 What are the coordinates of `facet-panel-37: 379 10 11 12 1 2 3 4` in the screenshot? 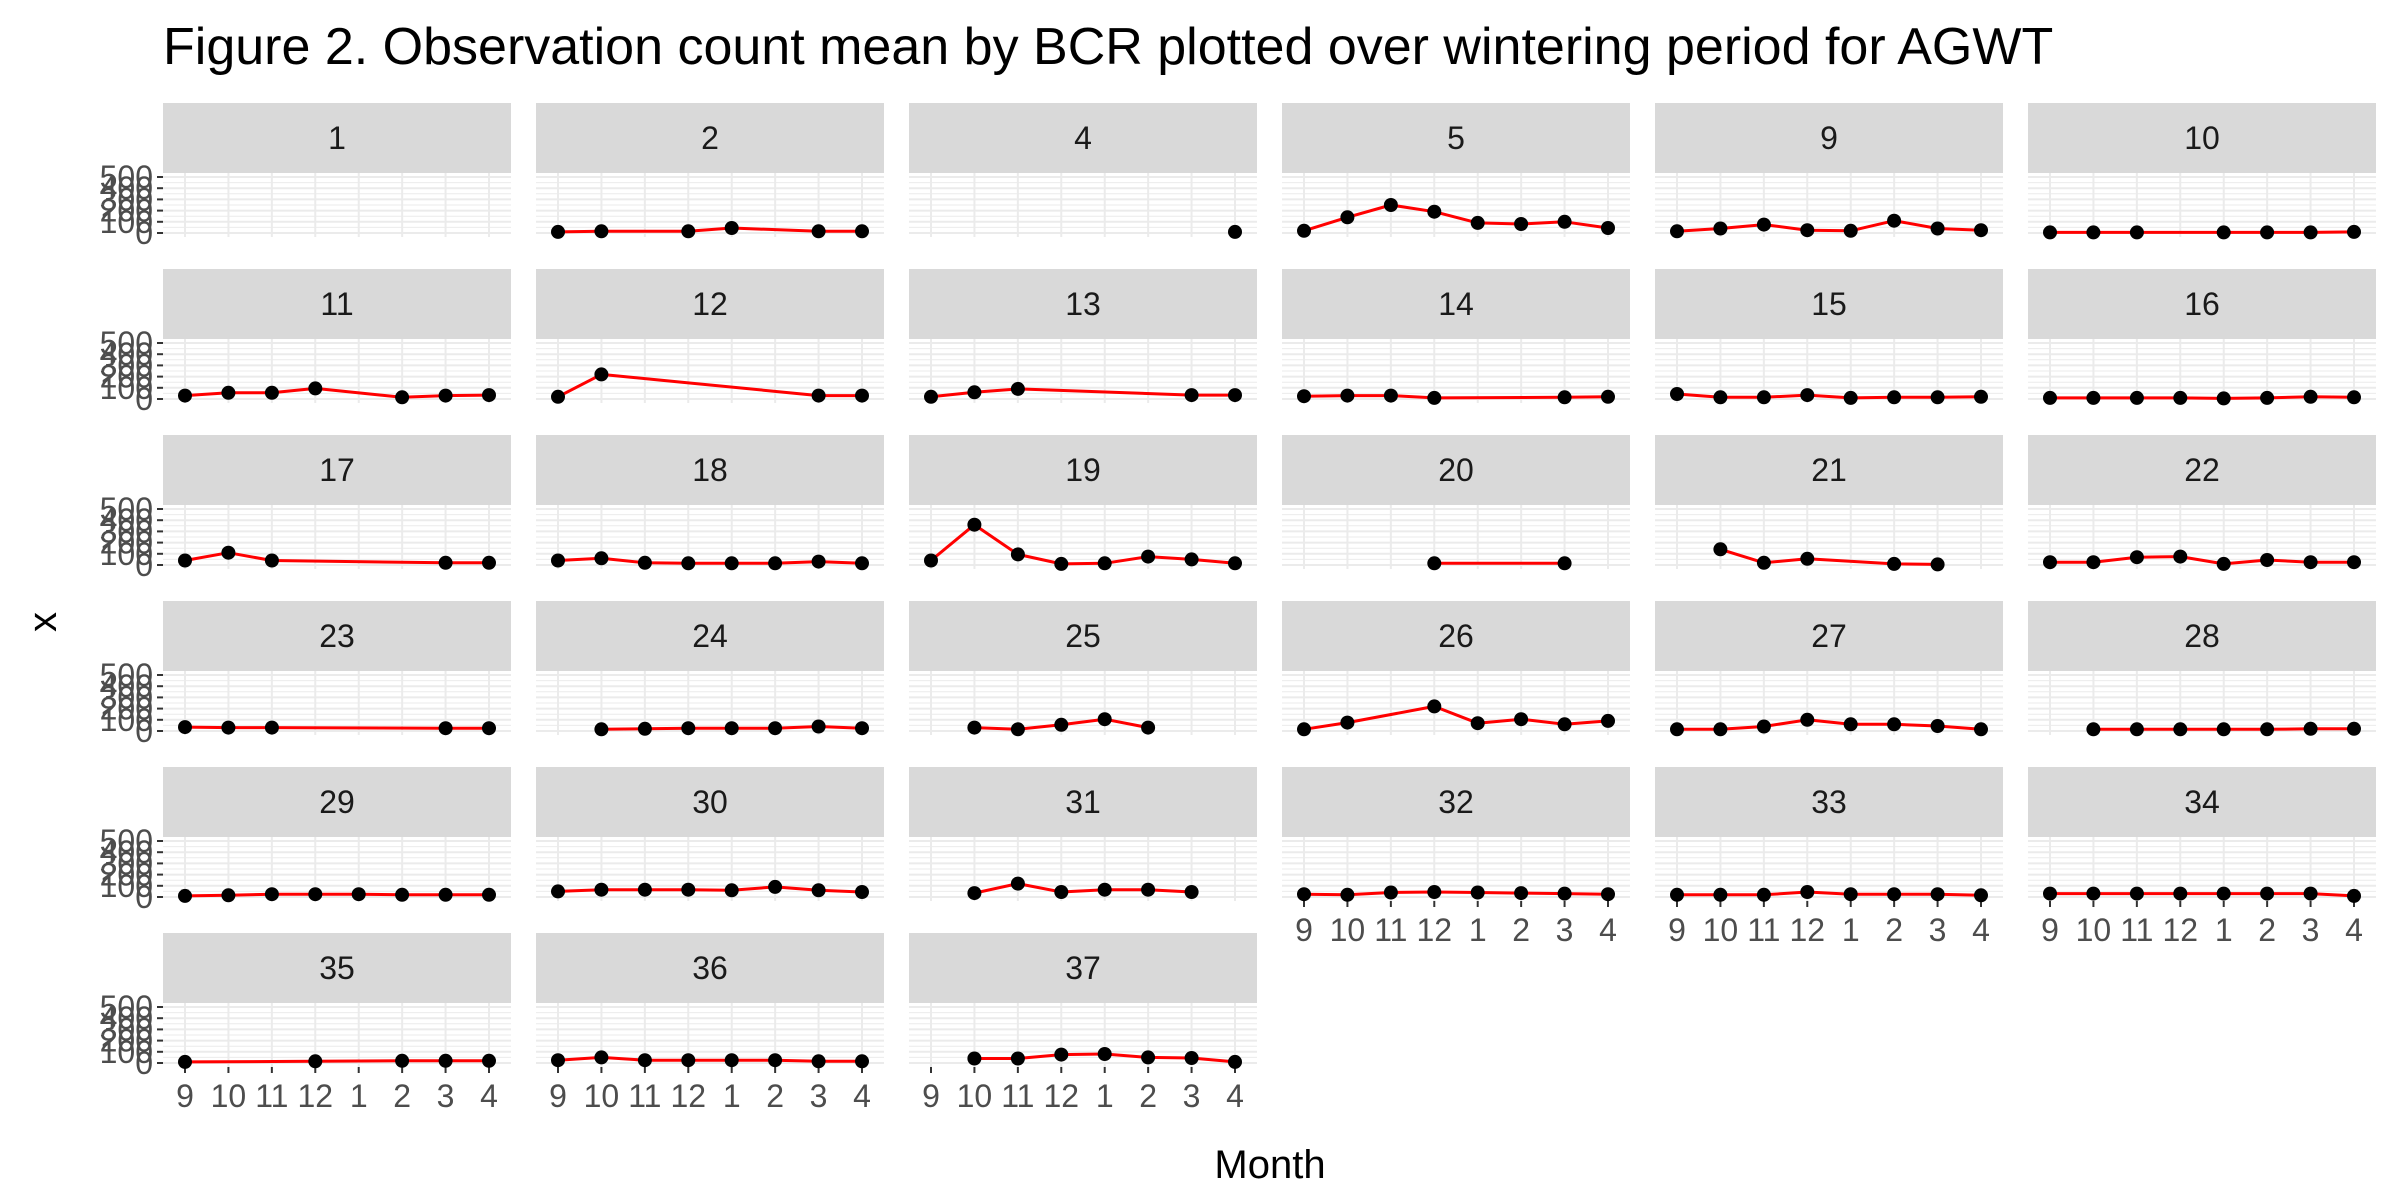 It's located at (1083, 1023).